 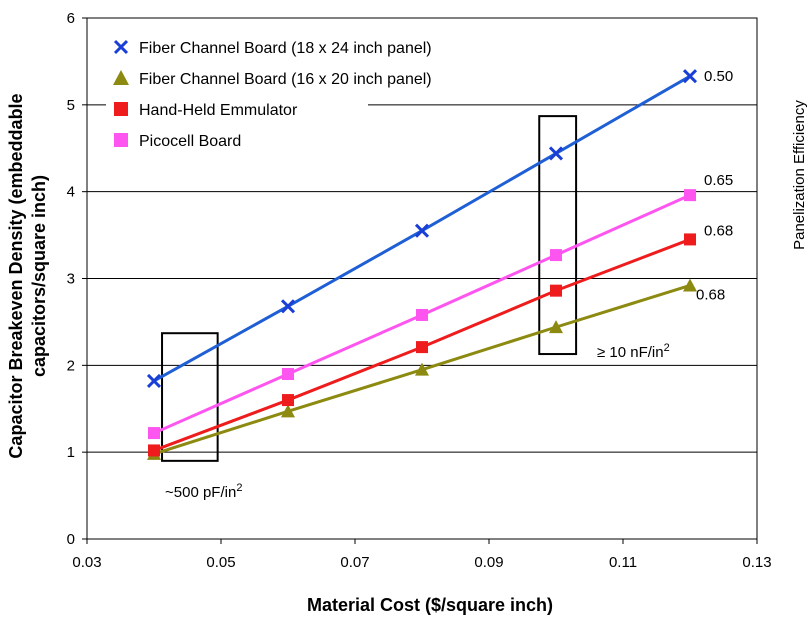 I want to click on y-axis-title-line1: Capacitor Breakeven Density (embeddable, so click(x=16, y=275).